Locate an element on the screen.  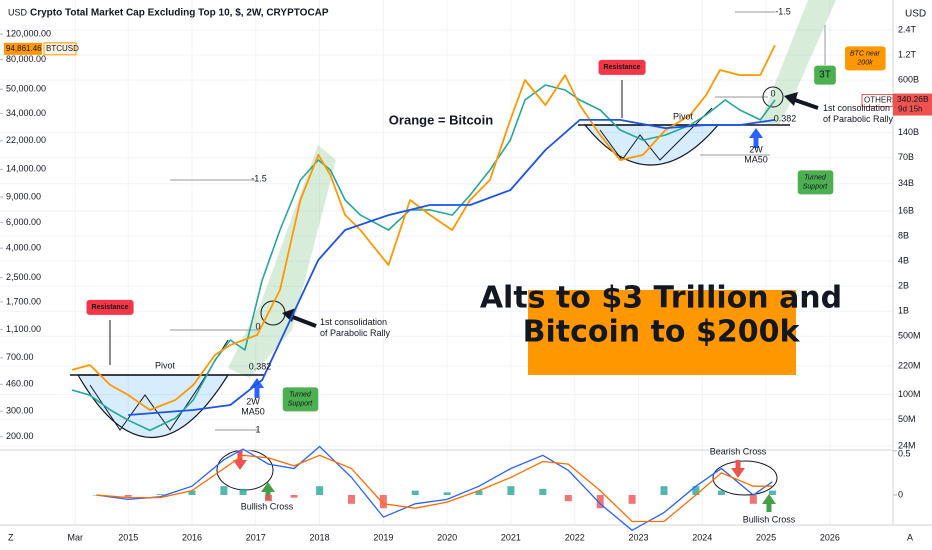
annotation: Pivot is located at coordinates (165, 365).